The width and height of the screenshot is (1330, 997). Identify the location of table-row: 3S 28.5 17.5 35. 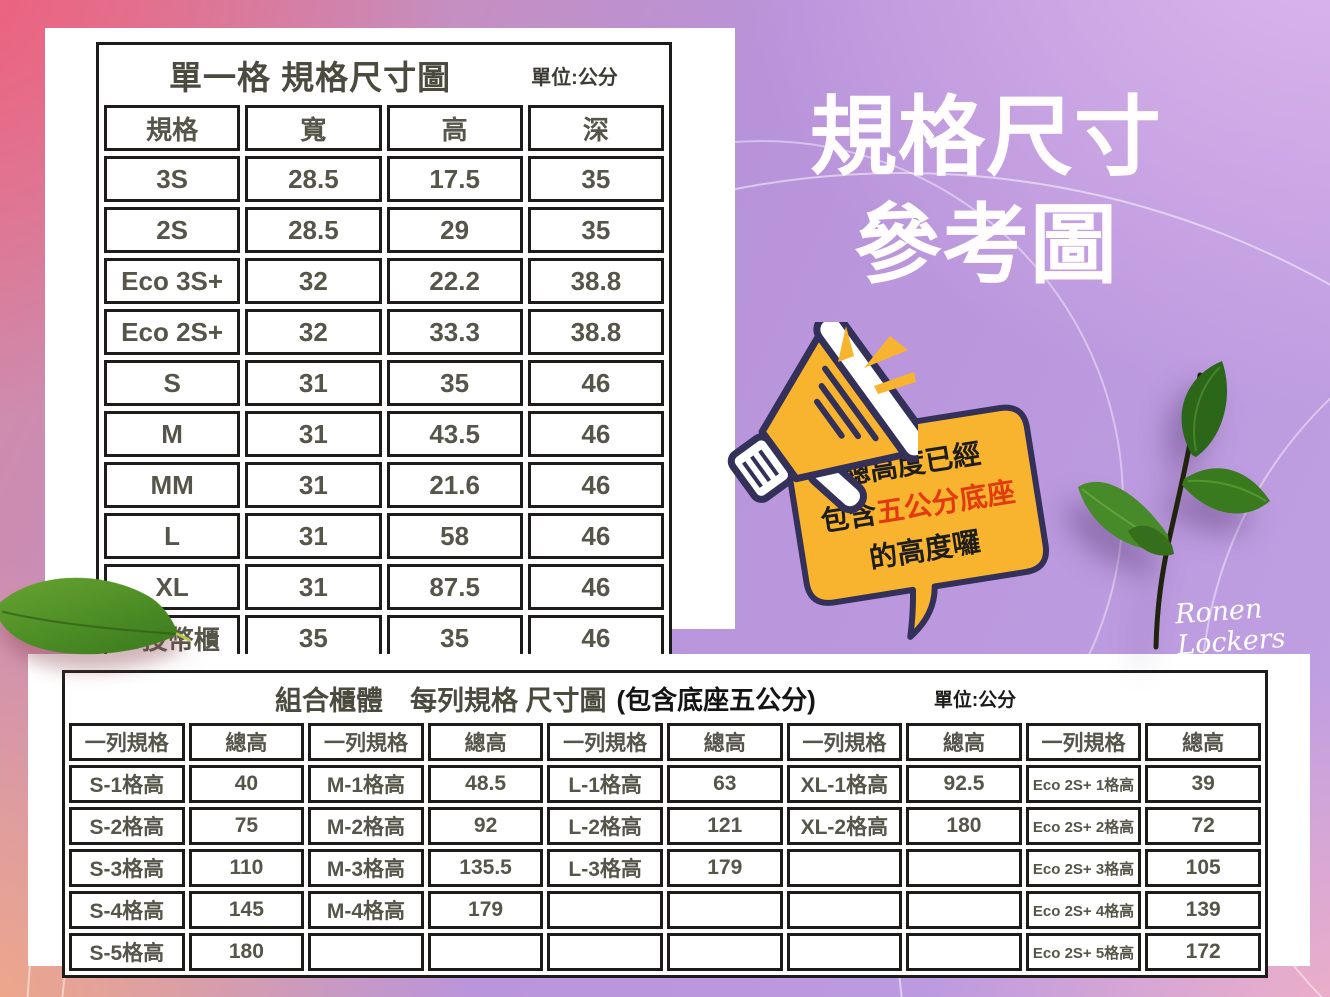
(384, 179).